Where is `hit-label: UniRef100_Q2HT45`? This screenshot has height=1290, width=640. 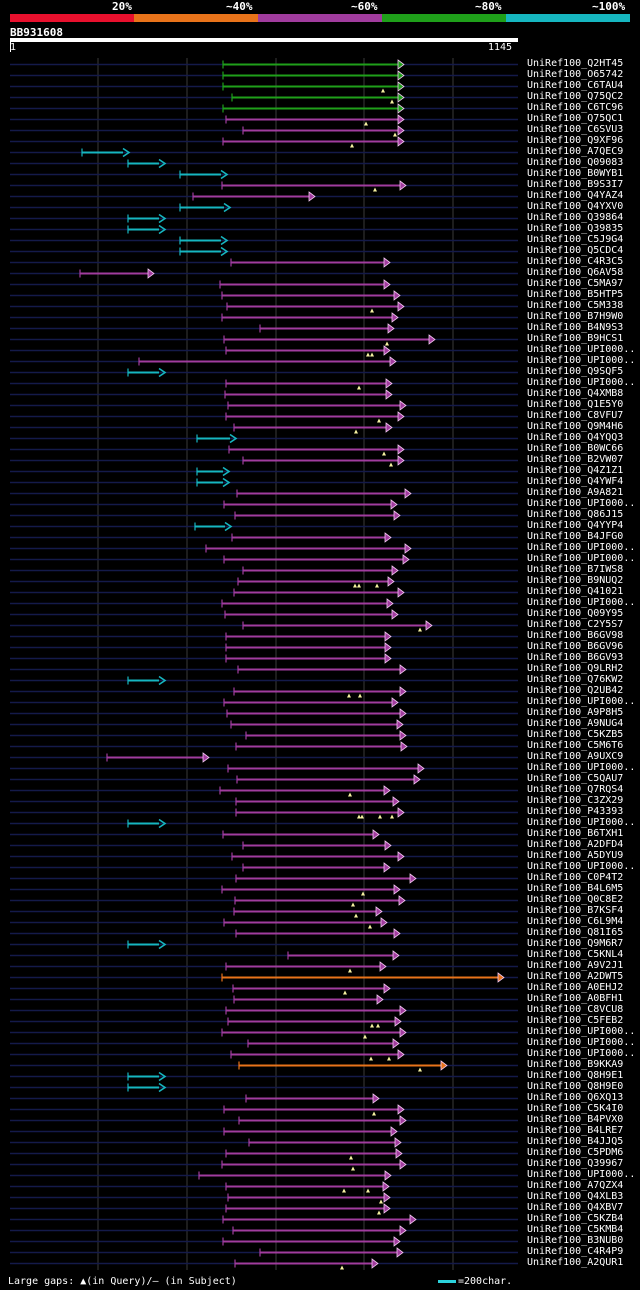
hit-label: UniRef100_Q2HT45 is located at coordinates (575, 63).